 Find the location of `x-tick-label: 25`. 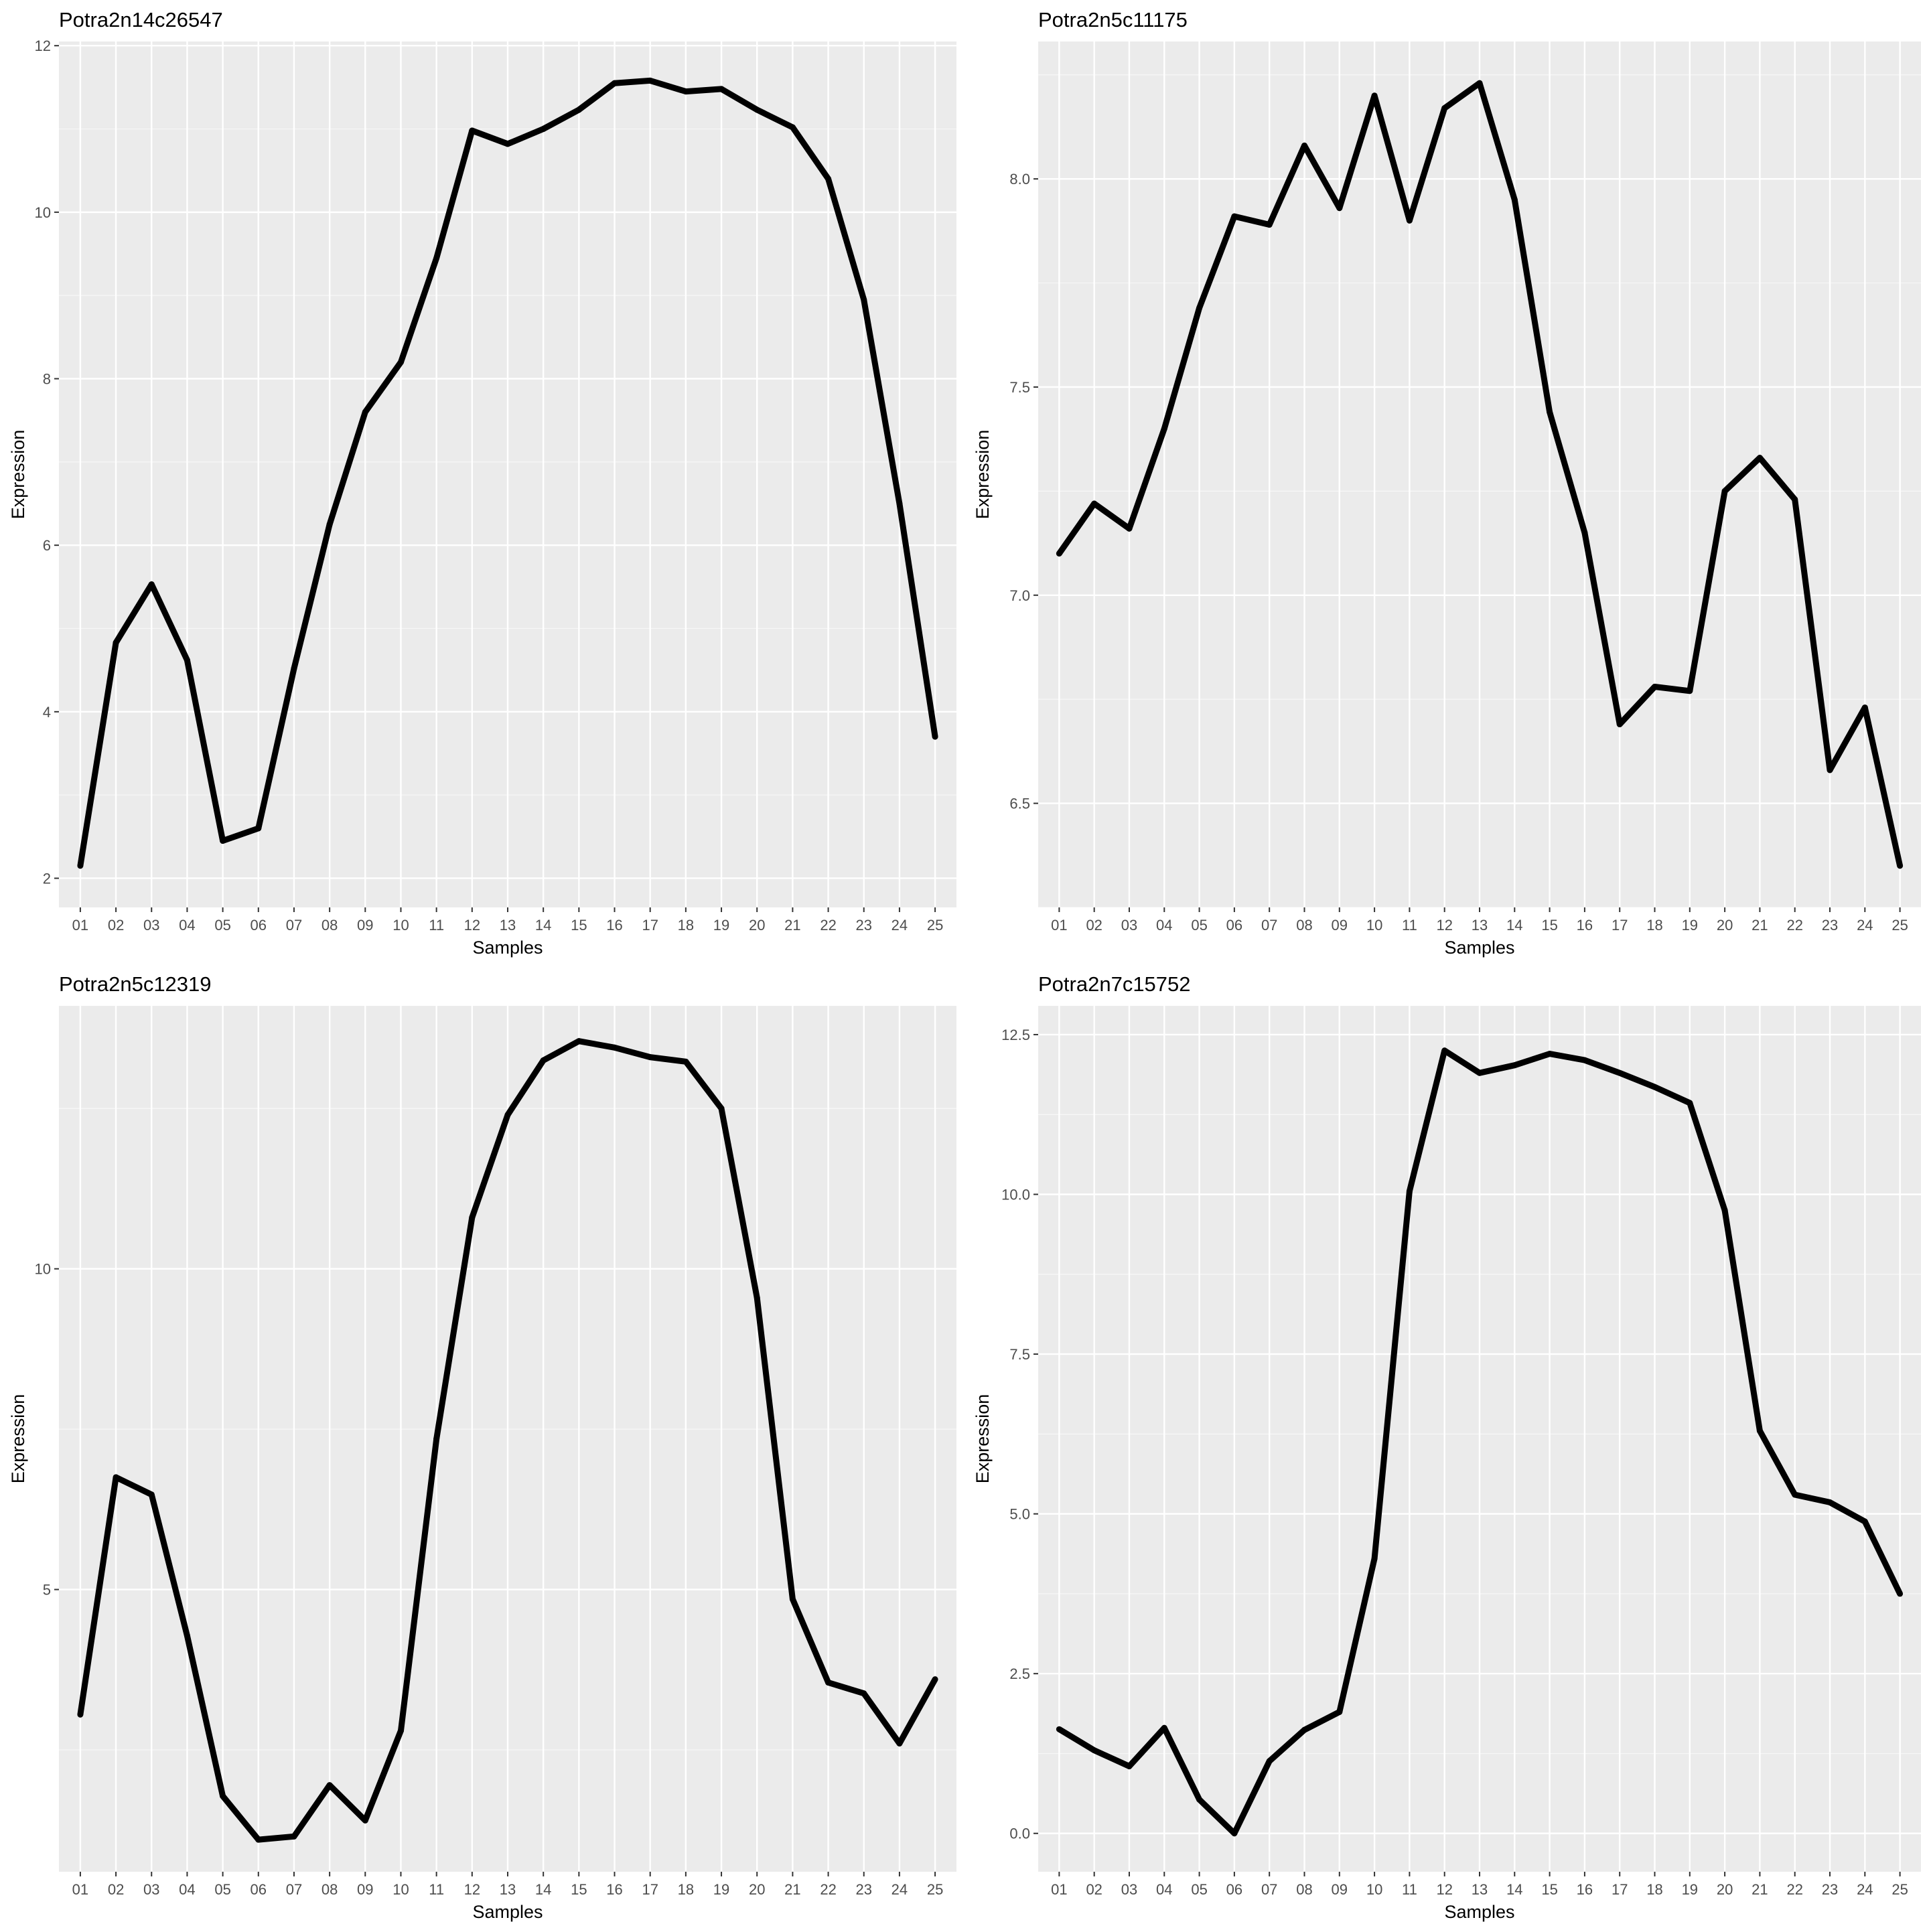

x-tick-label: 25 is located at coordinates (1899, 1889).